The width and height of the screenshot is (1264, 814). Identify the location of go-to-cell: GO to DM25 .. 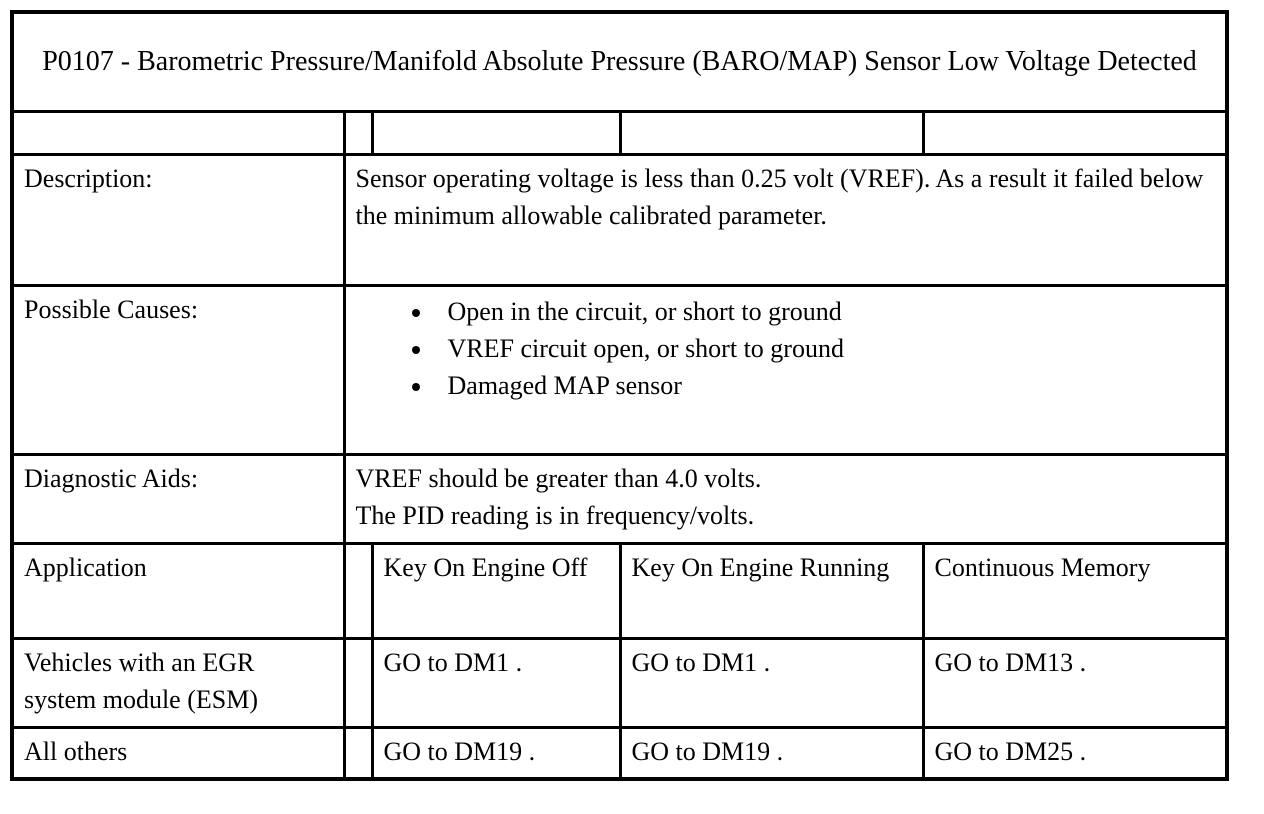
(1075, 753).